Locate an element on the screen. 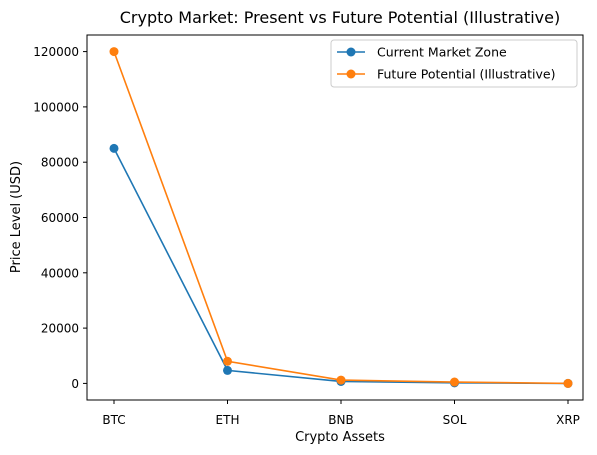 This screenshot has width=597, height=455. y-tick-label: 80000 is located at coordinates (60, 163).